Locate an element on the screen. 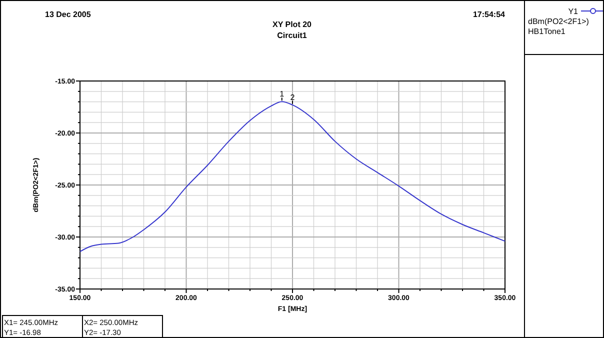 The width and height of the screenshot is (604, 338). annotation: 2 is located at coordinates (293, 97).